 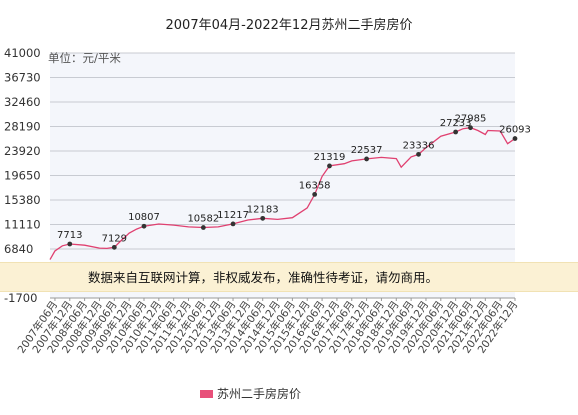 What do you see at coordinates (22, 151) in the screenshot?
I see `y-tick-label: 23920` at bounding box center [22, 151].